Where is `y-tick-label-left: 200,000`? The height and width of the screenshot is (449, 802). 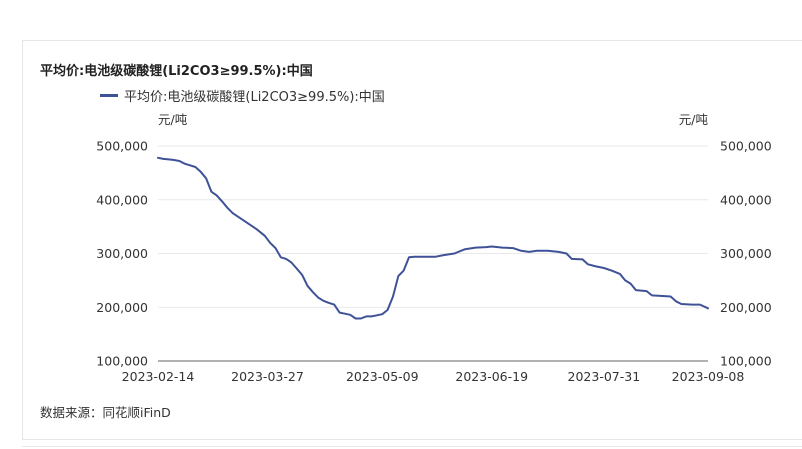
y-tick-label-left: 200,000 is located at coordinates (122, 307).